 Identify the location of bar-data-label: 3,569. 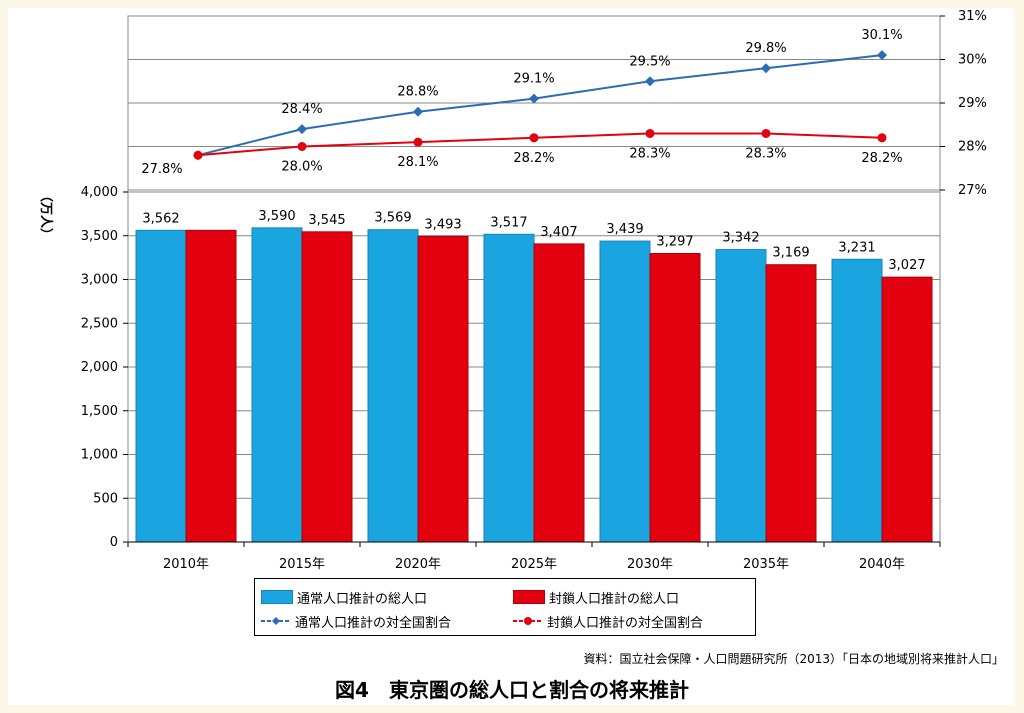
(392, 218).